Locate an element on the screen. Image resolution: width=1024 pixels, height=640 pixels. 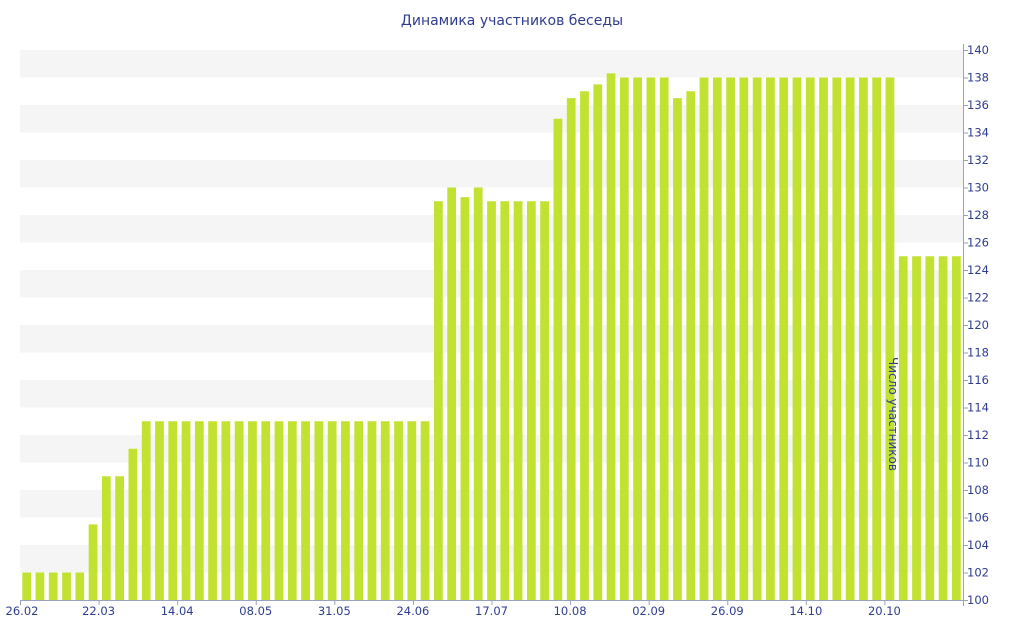
y-tick-label-114: 114 is located at coordinates (978, 408).